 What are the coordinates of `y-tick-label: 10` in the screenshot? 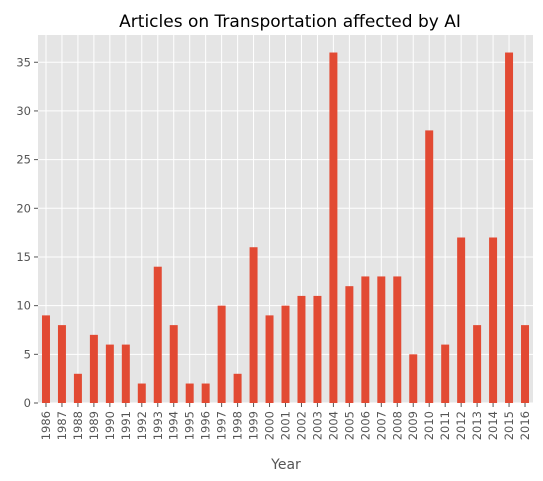 It's located at (23, 306).